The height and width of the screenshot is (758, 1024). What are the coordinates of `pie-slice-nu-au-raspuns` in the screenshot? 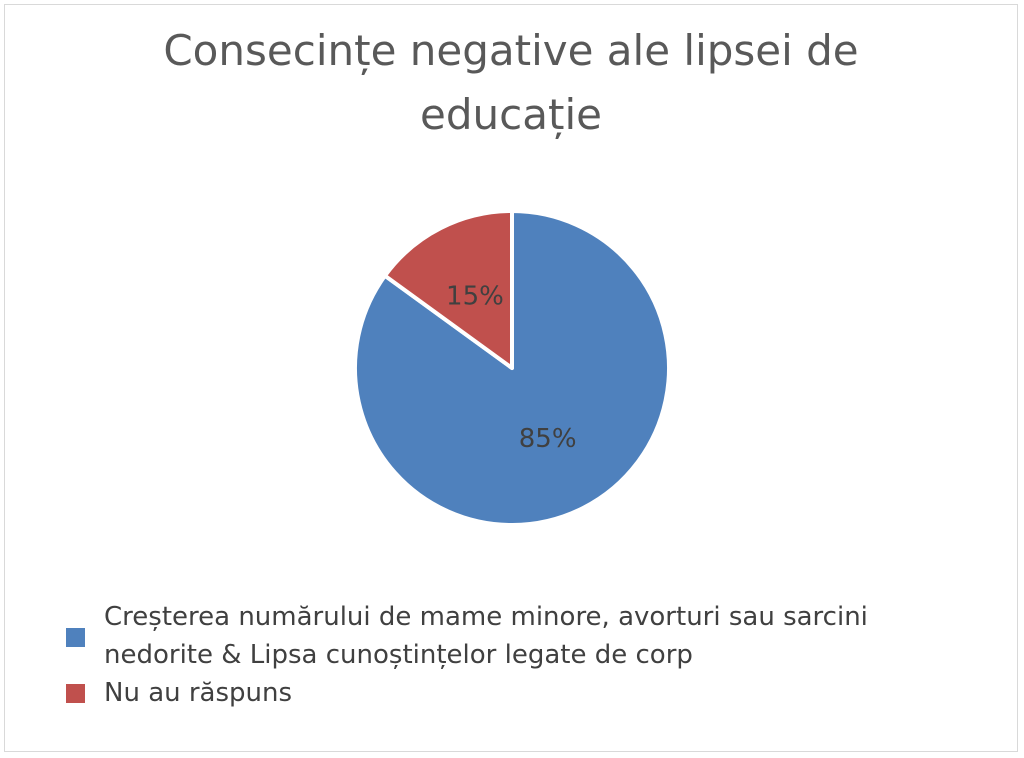 It's located at (448, 289).